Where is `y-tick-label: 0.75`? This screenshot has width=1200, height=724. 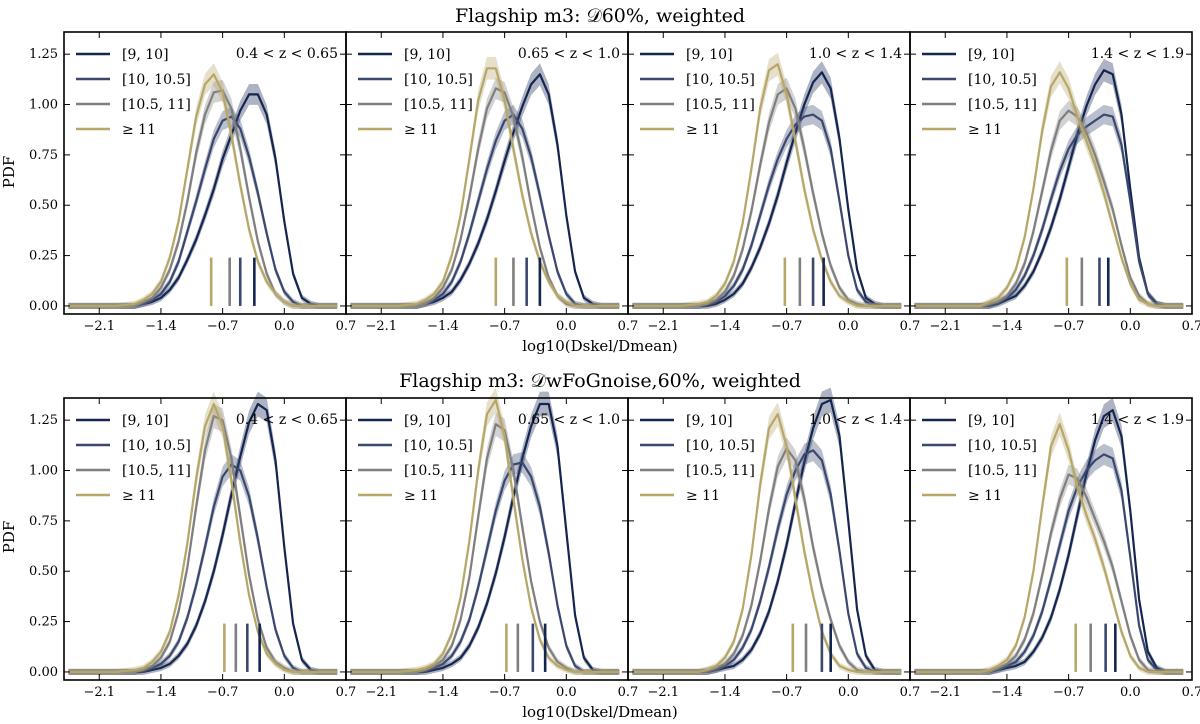 y-tick-label: 0.75 is located at coordinates (43, 155).